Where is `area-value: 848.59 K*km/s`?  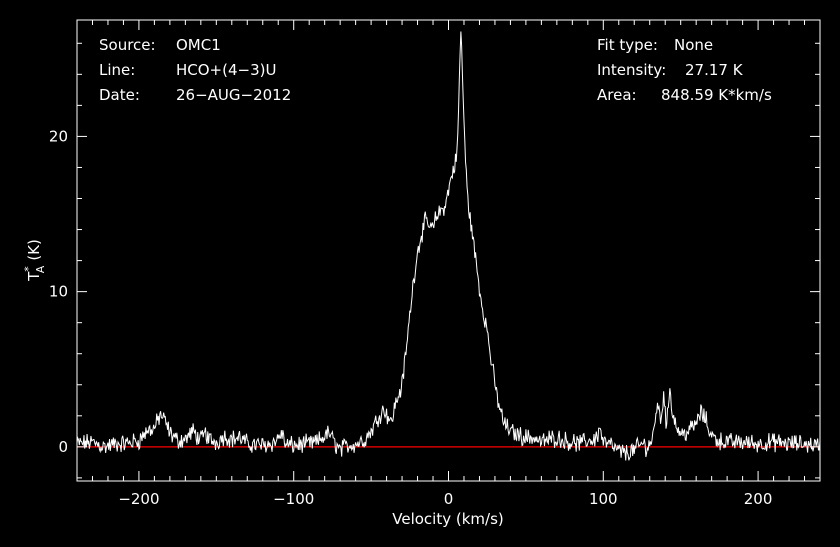 area-value: 848.59 K*km/s is located at coordinates (716, 95).